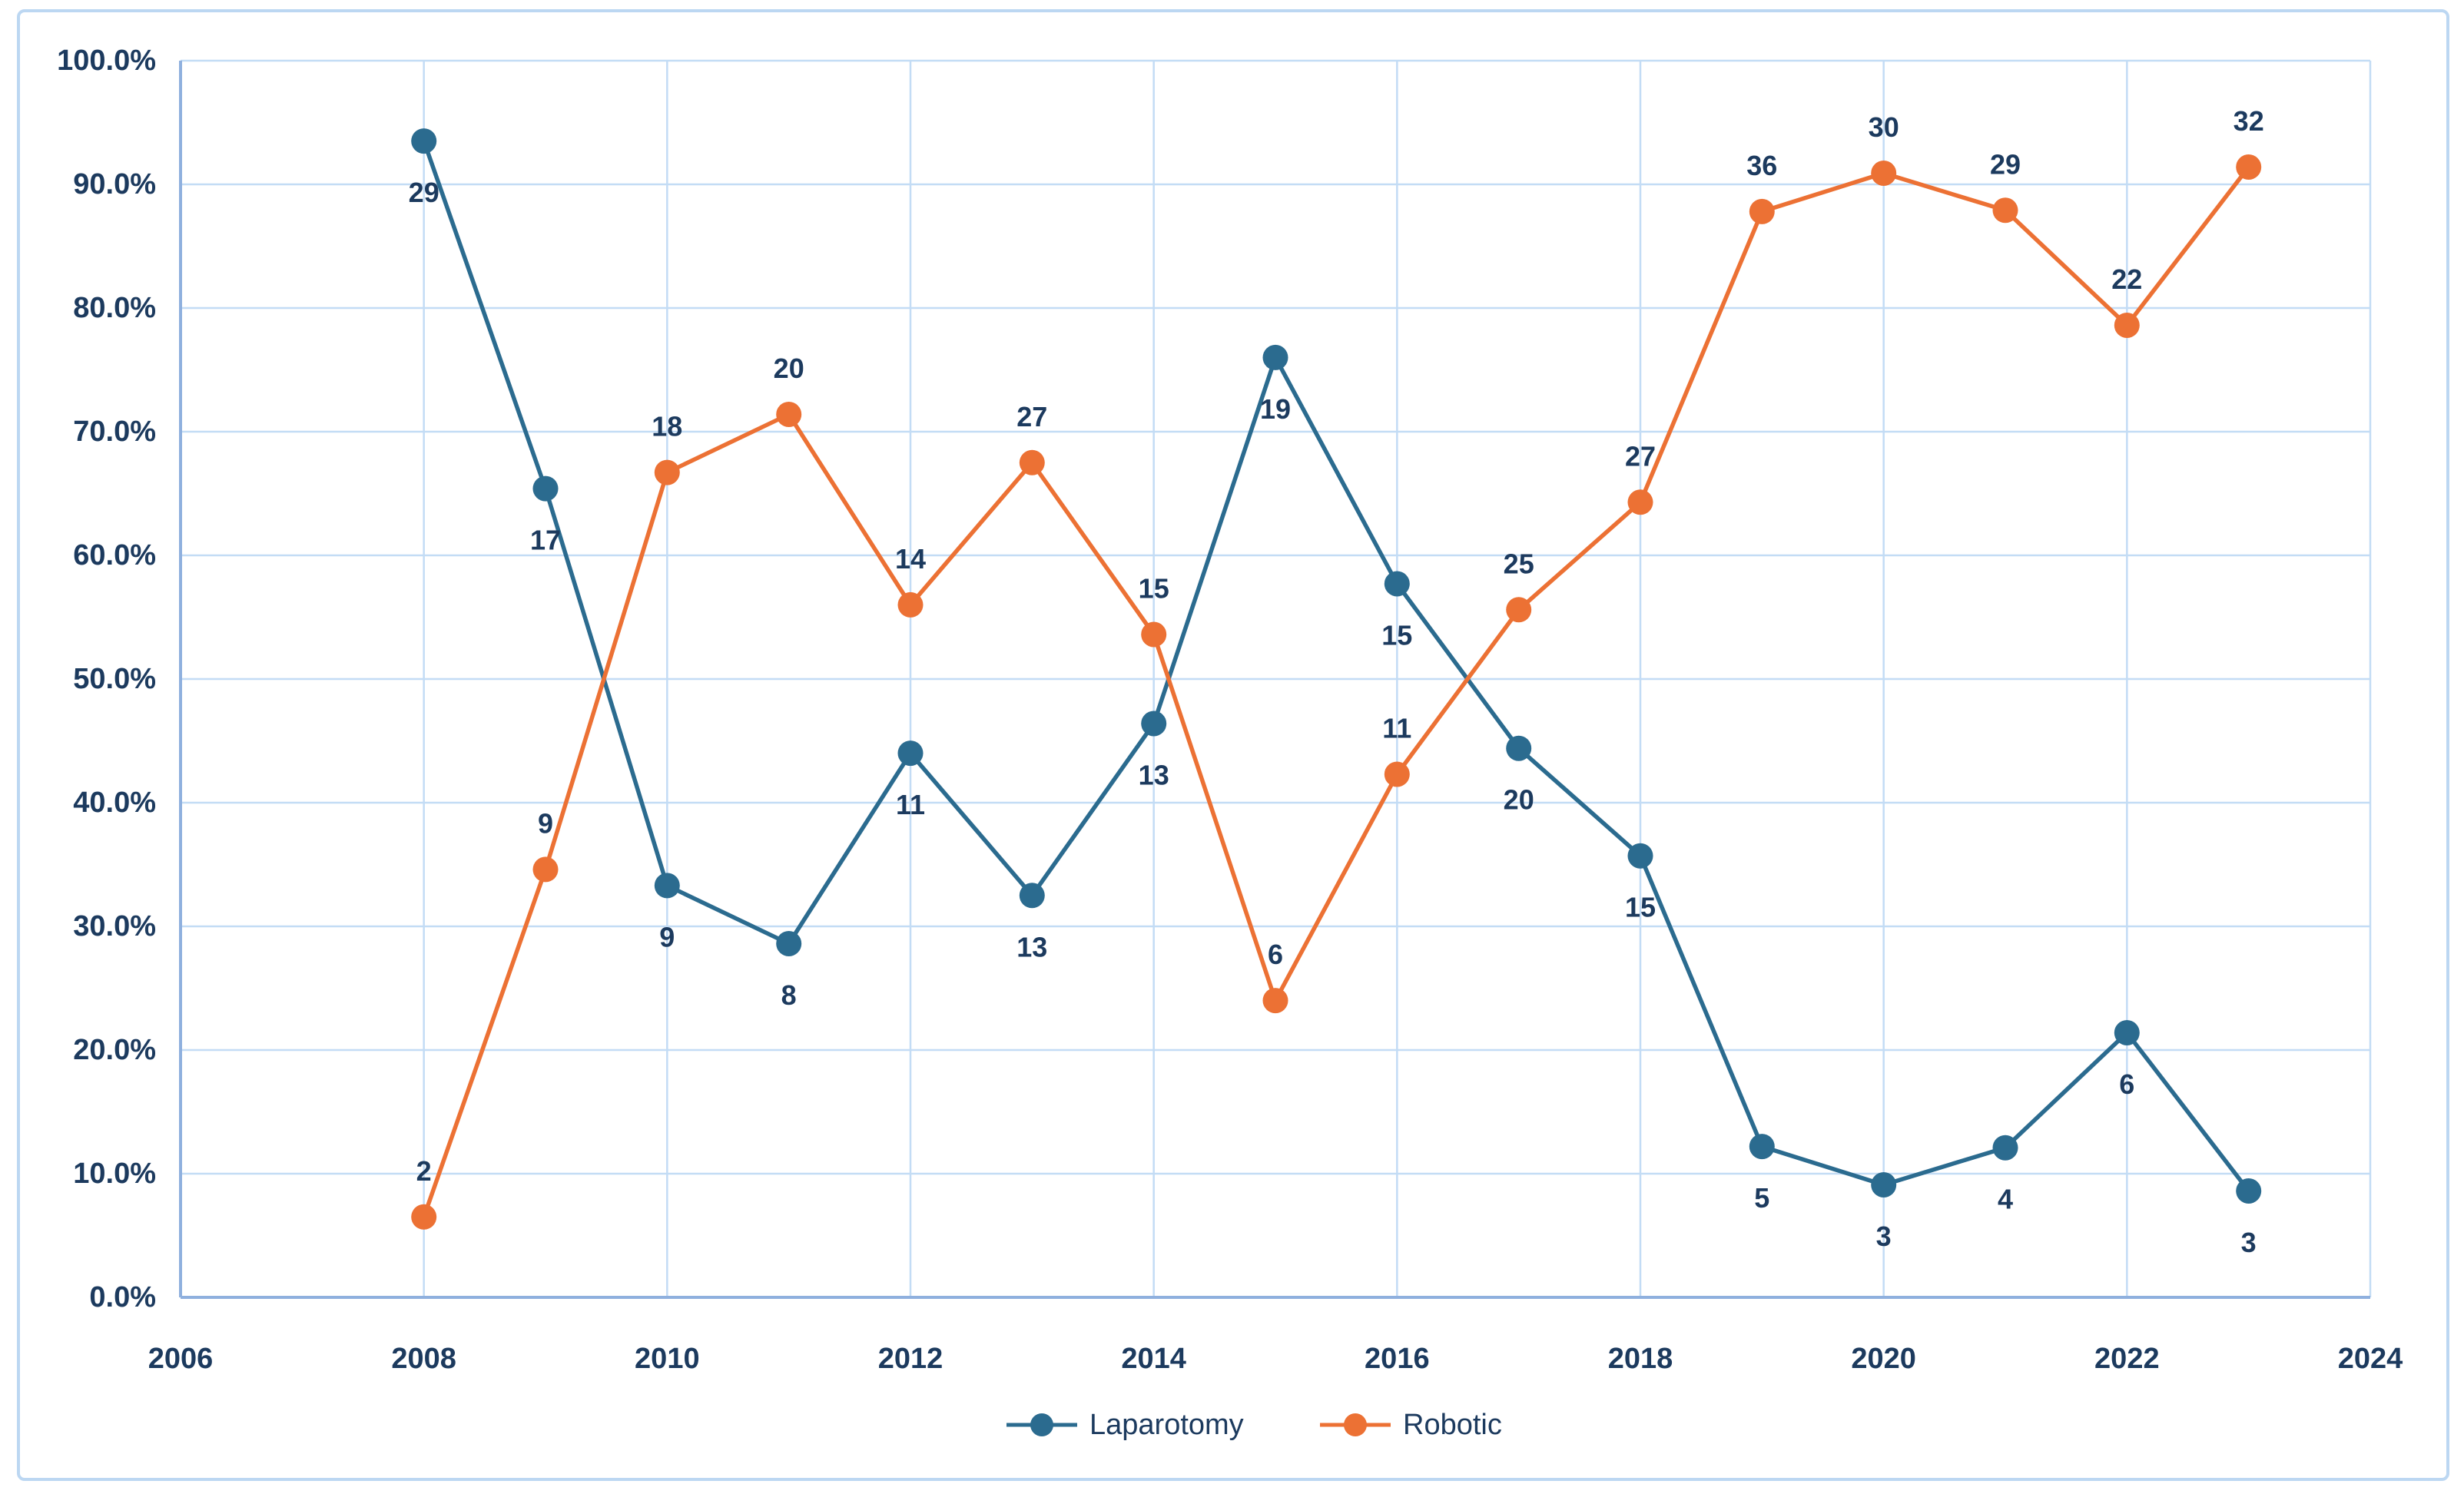 This screenshot has width=2464, height=1494. What do you see at coordinates (114, 432) in the screenshot?
I see `y-tick-label-70: 70.0%` at bounding box center [114, 432].